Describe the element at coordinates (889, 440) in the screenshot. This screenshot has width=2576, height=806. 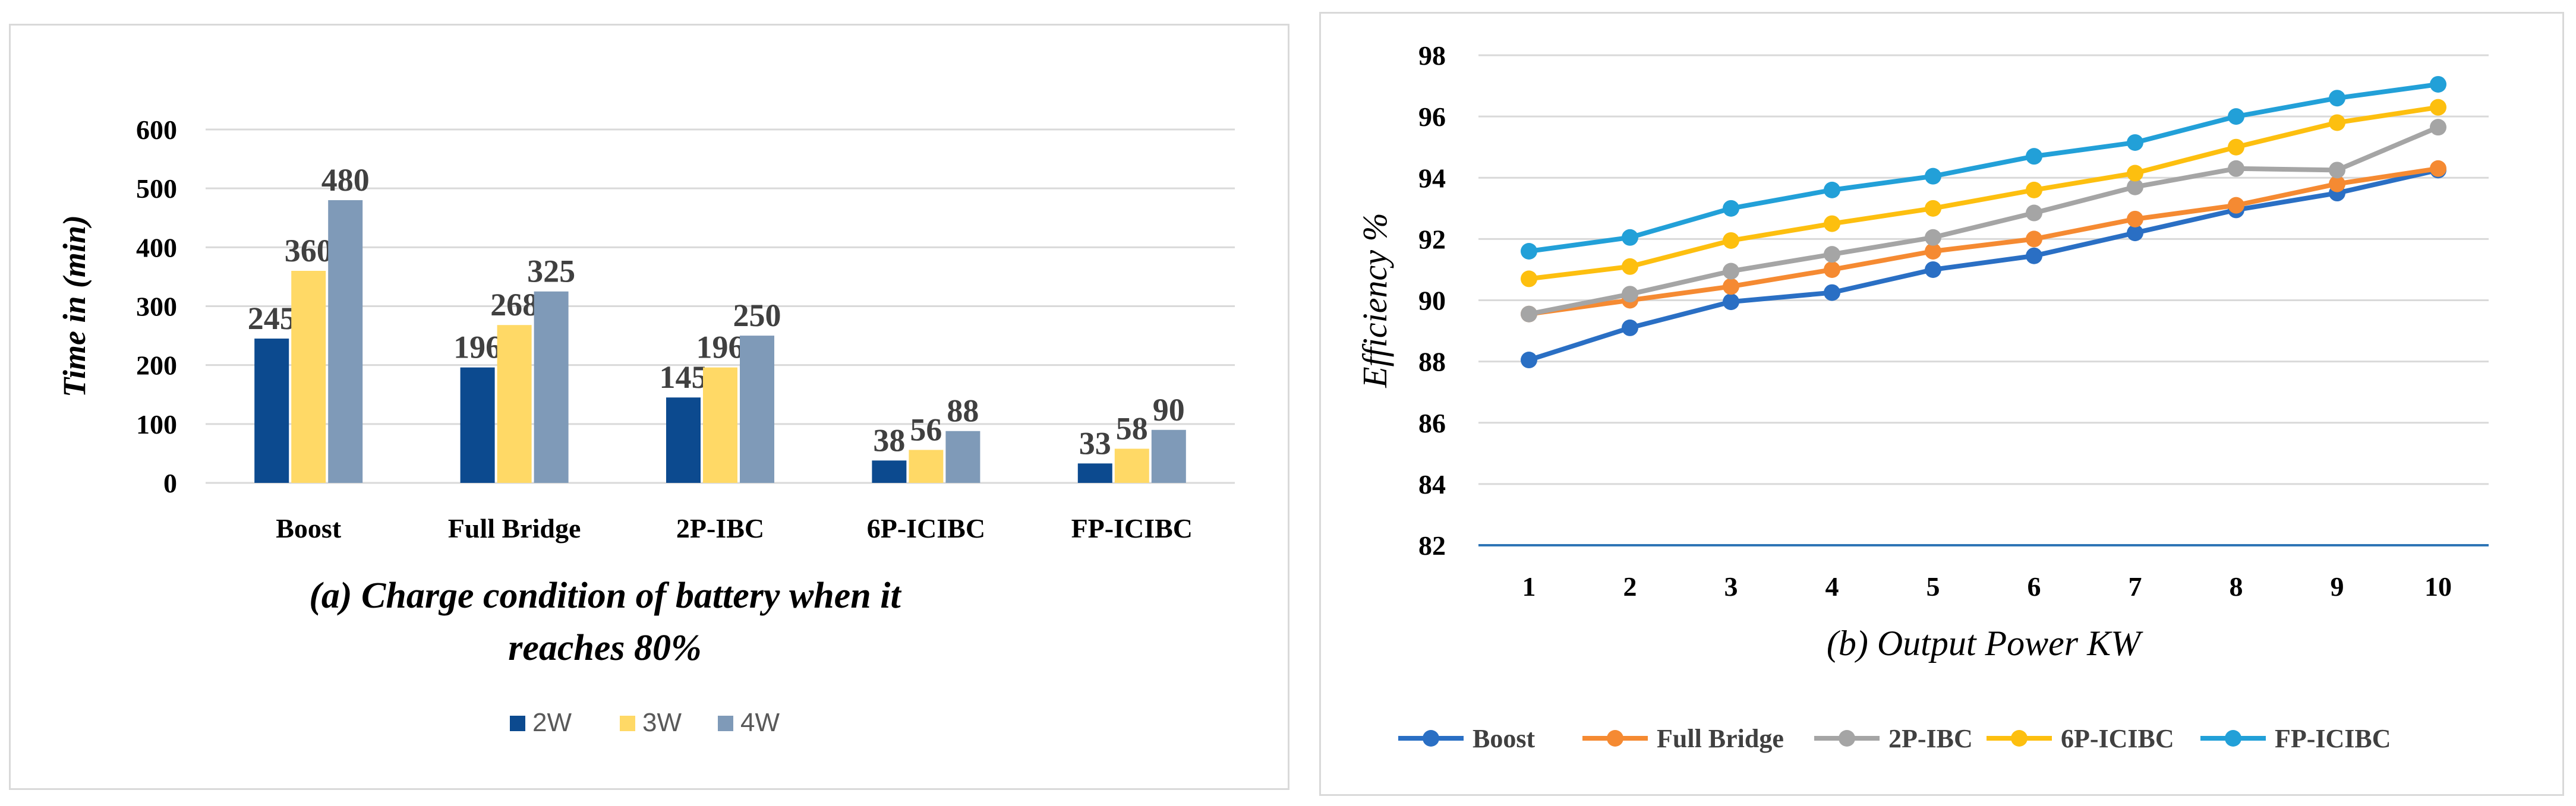
I see `data-label: 38` at that location.